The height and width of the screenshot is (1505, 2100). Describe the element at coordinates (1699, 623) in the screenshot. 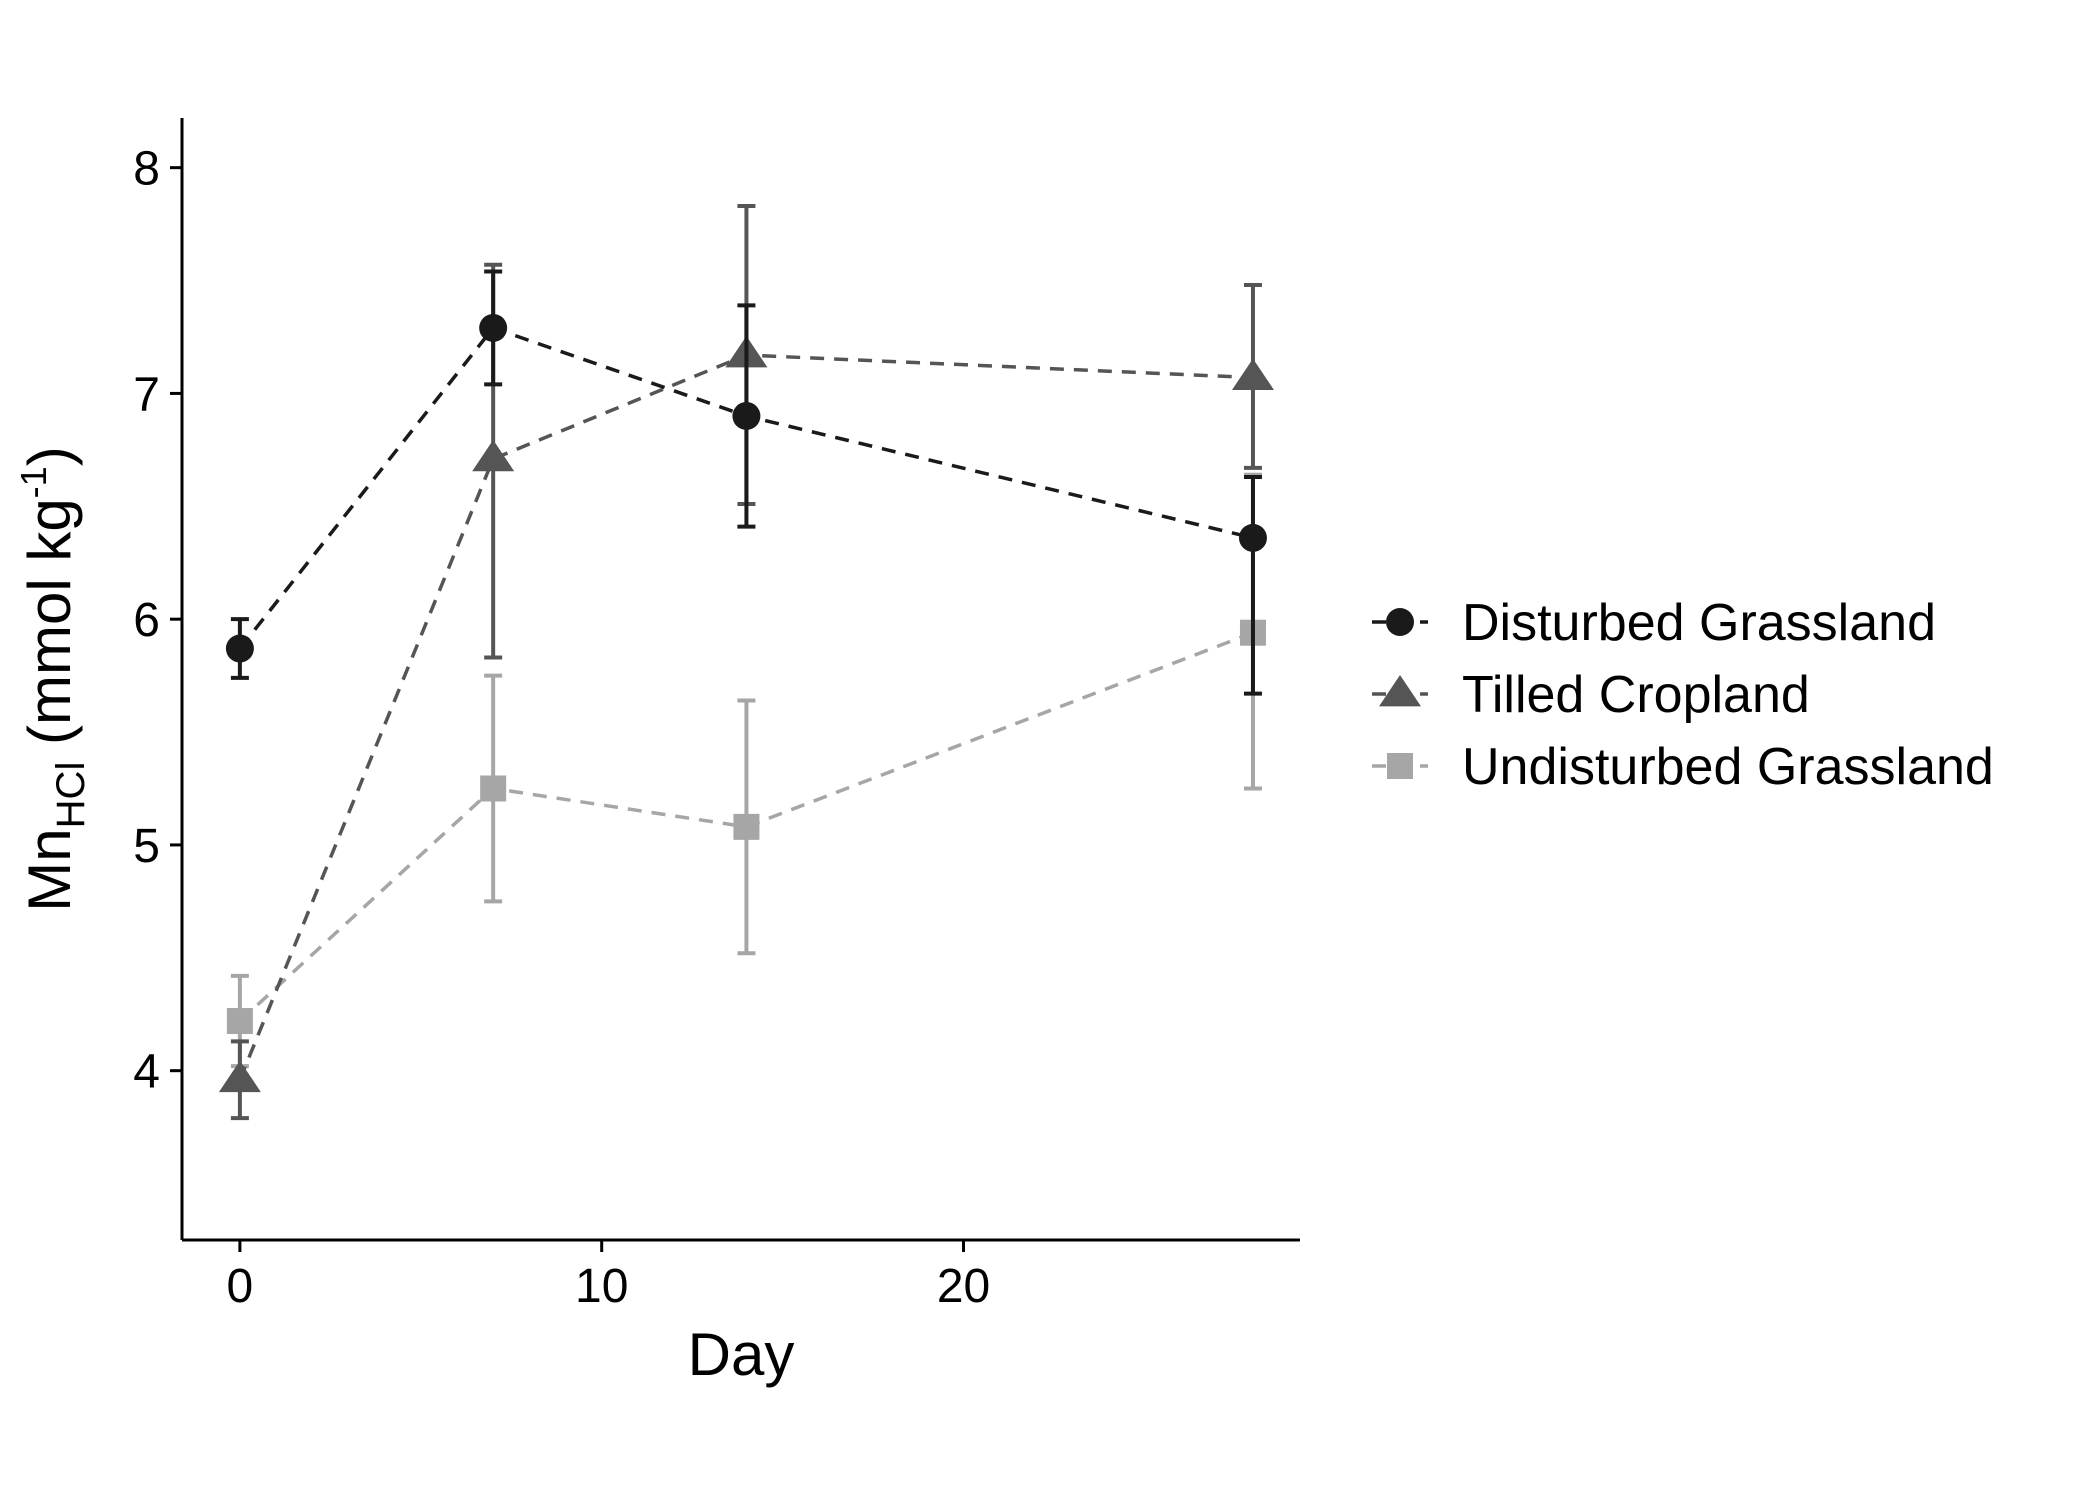

I see `legend-label: Disturbed Grassland` at that location.